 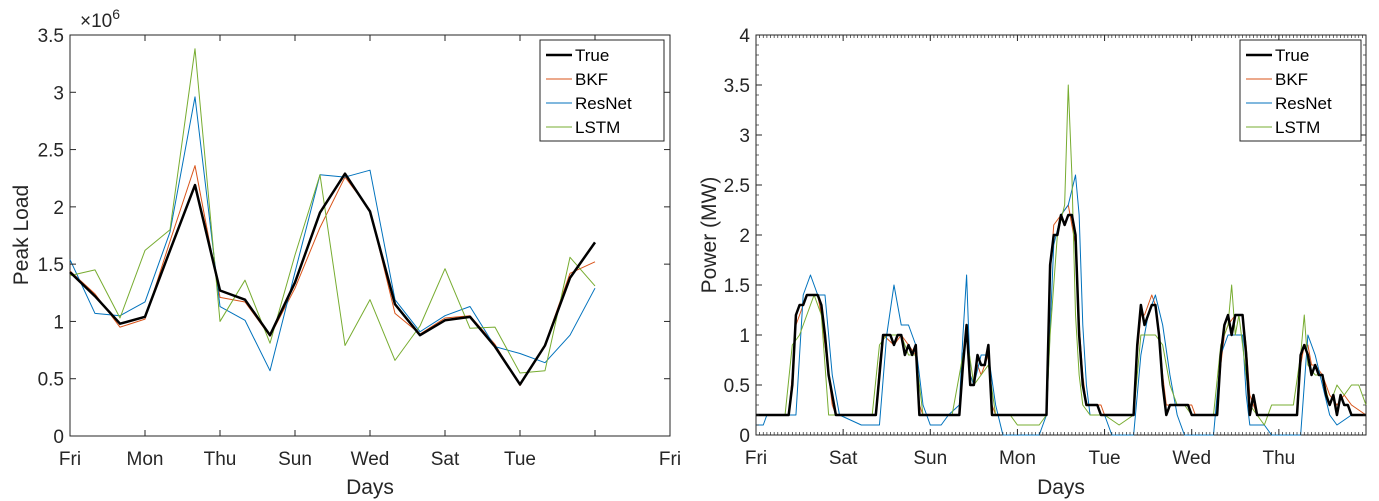 I want to click on x-axis-title-left: Days, so click(x=370, y=487).